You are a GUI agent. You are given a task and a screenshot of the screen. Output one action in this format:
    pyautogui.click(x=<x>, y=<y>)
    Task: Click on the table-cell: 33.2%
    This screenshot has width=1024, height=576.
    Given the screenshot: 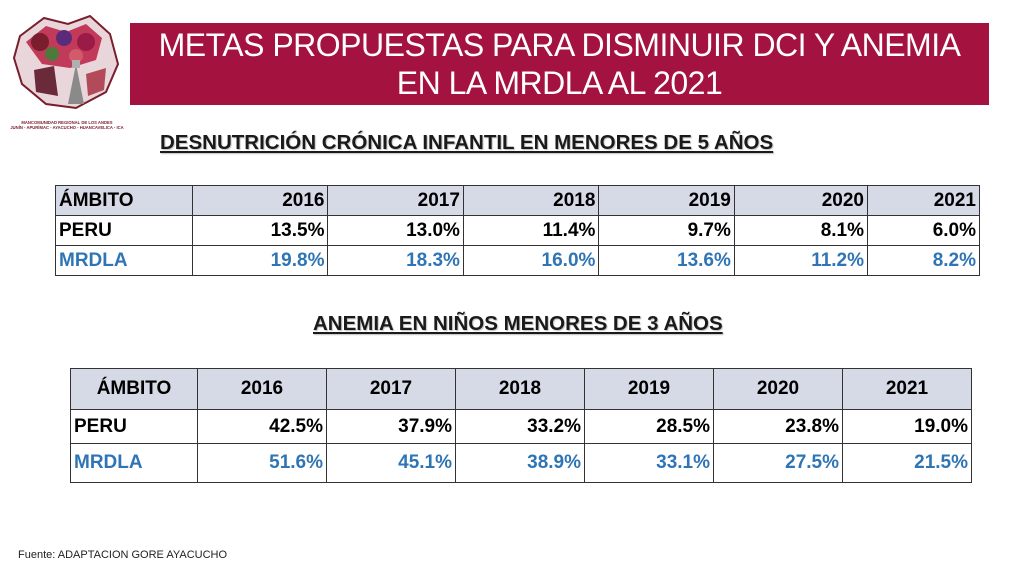 What is the action you would take?
    pyautogui.click(x=520, y=426)
    